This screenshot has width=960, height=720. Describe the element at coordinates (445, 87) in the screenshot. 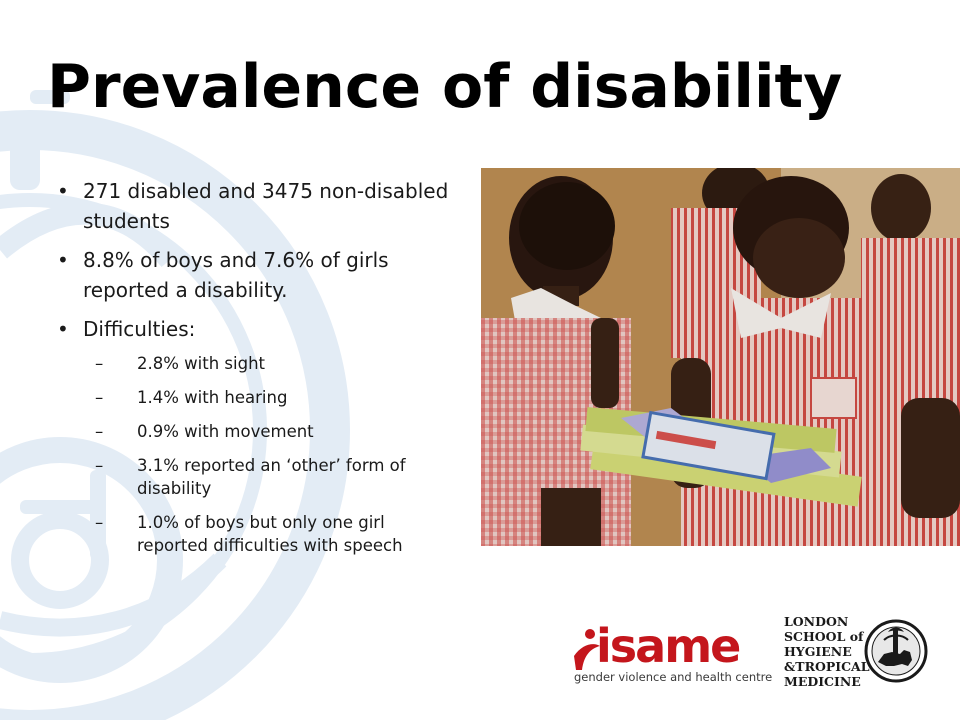

I see `slide-title: Prevalence of disability` at that location.